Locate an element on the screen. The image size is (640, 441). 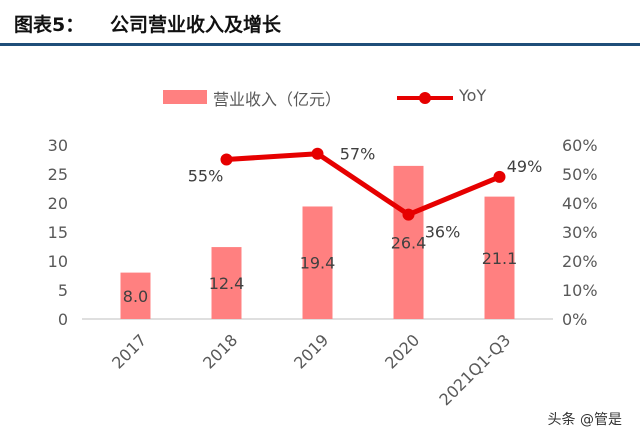
right-y-tick-label: 0% is located at coordinates (574, 319).